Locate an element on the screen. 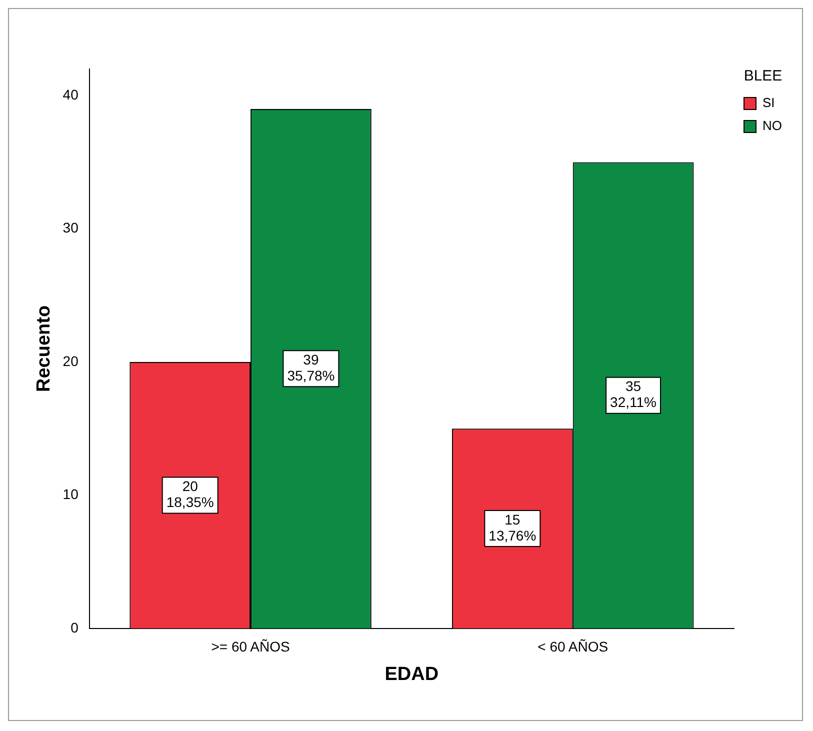  legend-title: BLEE is located at coordinates (763, 76).